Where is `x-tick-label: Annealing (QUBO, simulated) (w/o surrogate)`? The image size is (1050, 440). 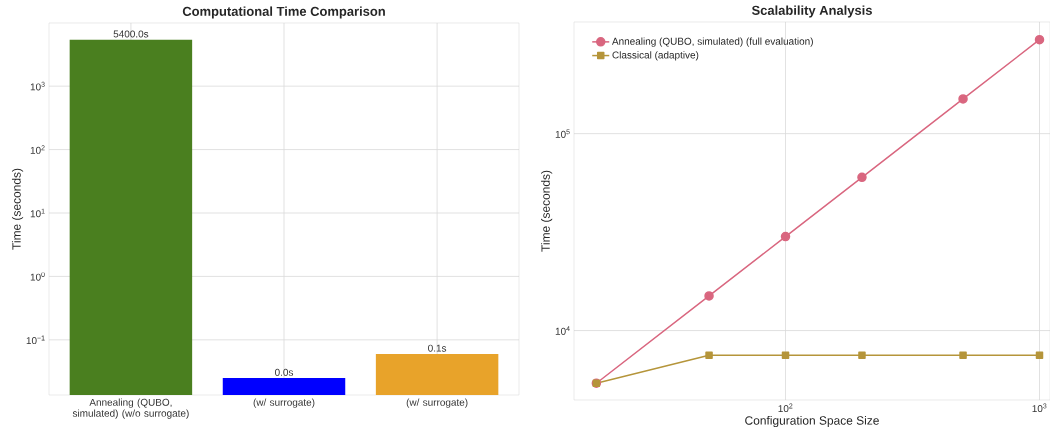
x-tick-label: Annealing (QUBO, simulated) (w/o surrogate) is located at coordinates (130, 408).